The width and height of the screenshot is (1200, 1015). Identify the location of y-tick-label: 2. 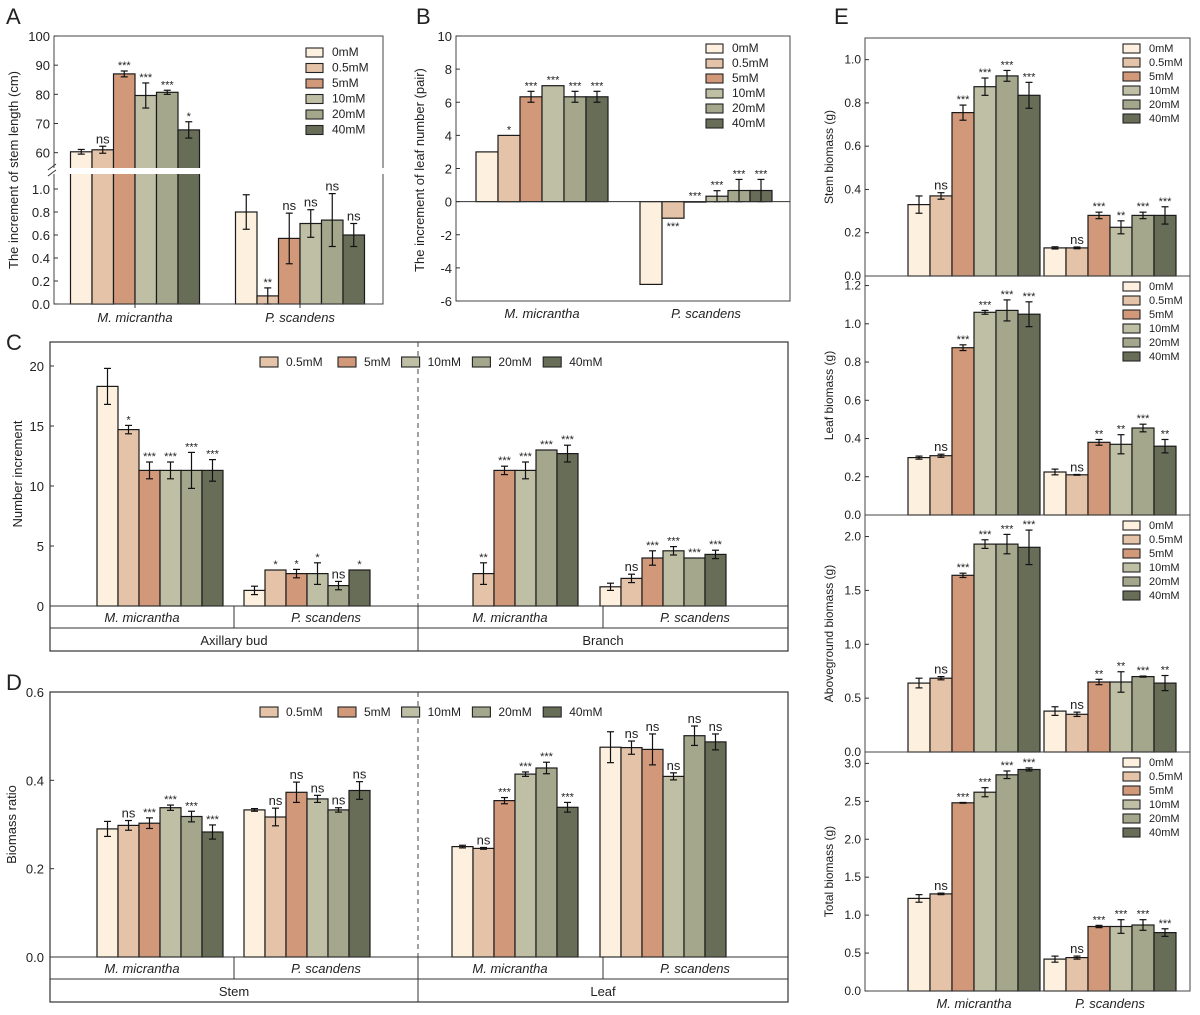
(448, 169).